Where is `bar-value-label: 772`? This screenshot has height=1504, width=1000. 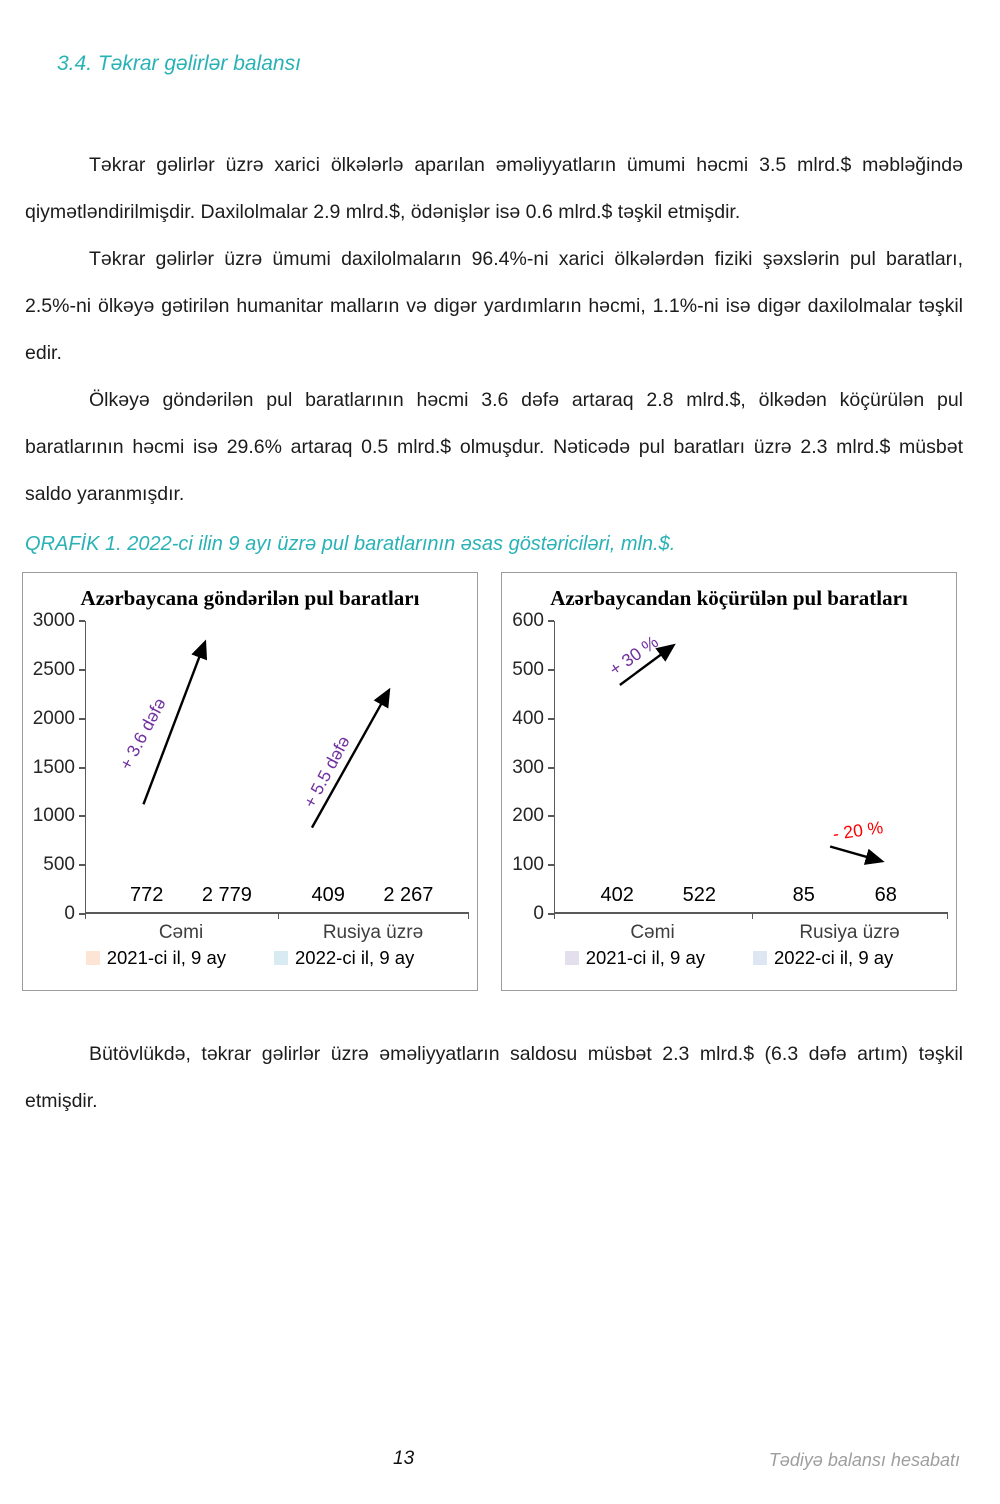
bar-value-label: 772 is located at coordinates (146, 895).